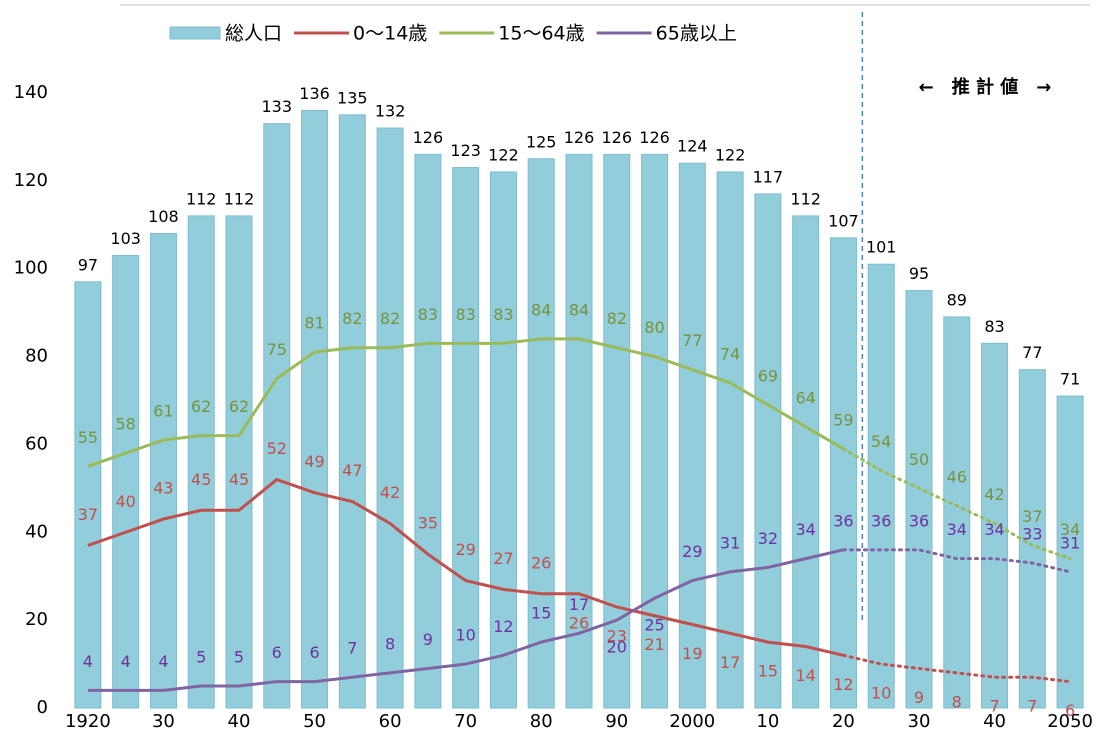 This screenshot has width=1108, height=740. Describe the element at coordinates (1070, 379) in the screenshot. I see `data-label: 71` at that location.